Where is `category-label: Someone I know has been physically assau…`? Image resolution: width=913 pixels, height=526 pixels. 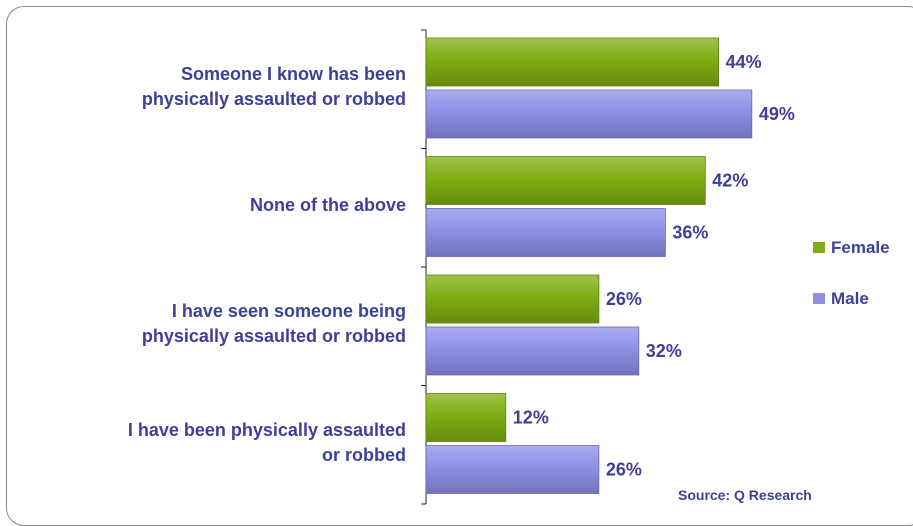
category-label: Someone I know has been physically assau… is located at coordinates (273, 87).